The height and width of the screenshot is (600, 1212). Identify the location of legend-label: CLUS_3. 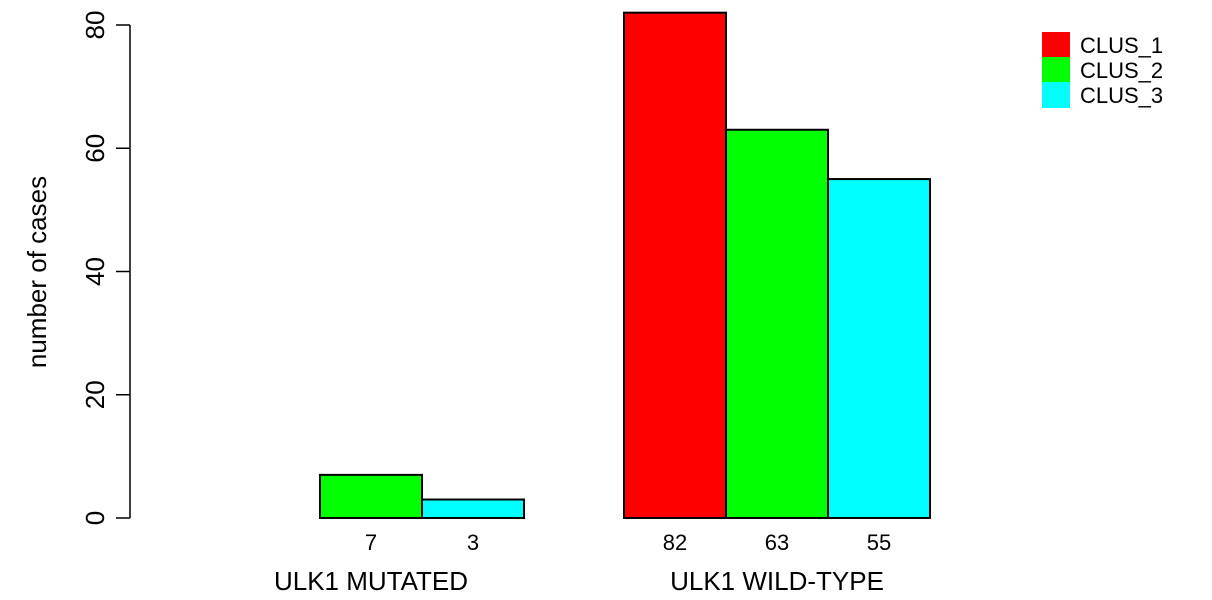
(1121, 95).